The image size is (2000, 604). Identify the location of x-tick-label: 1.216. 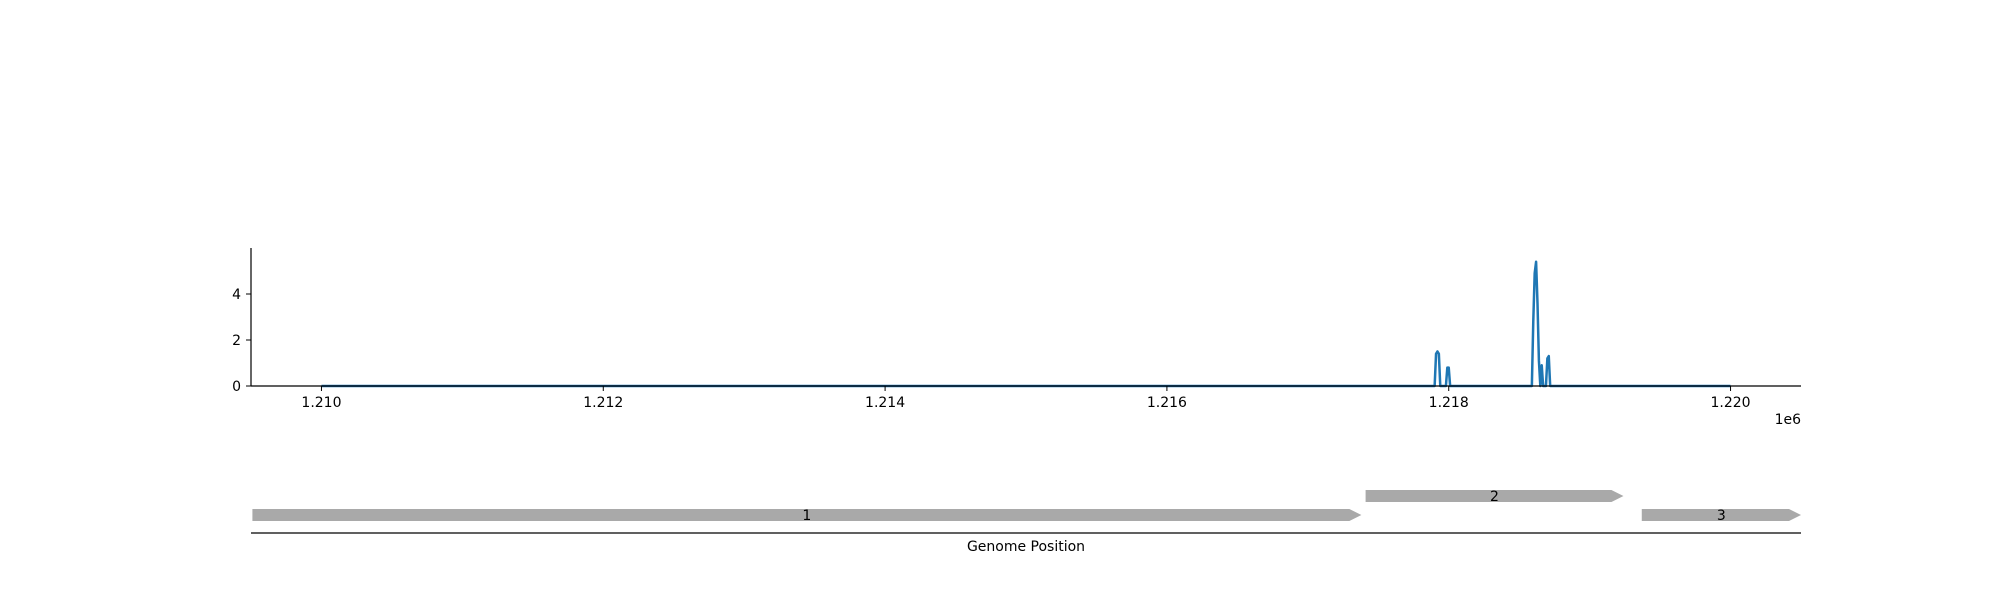
(1167, 403).